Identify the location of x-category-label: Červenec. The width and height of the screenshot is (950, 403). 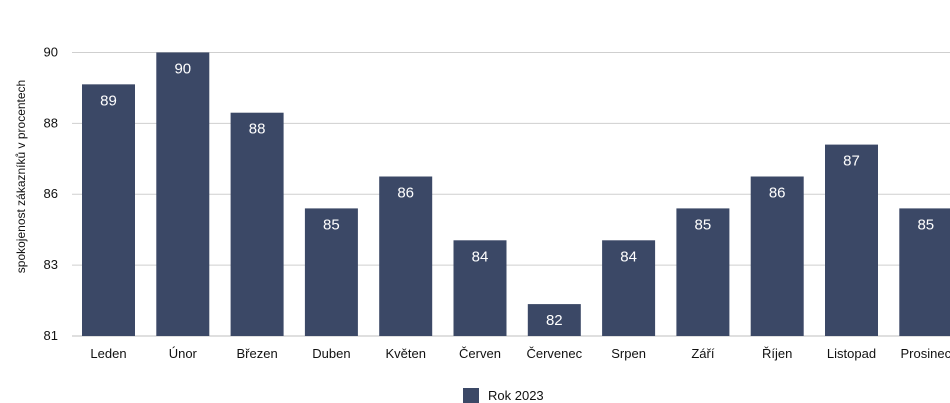
(554, 353).